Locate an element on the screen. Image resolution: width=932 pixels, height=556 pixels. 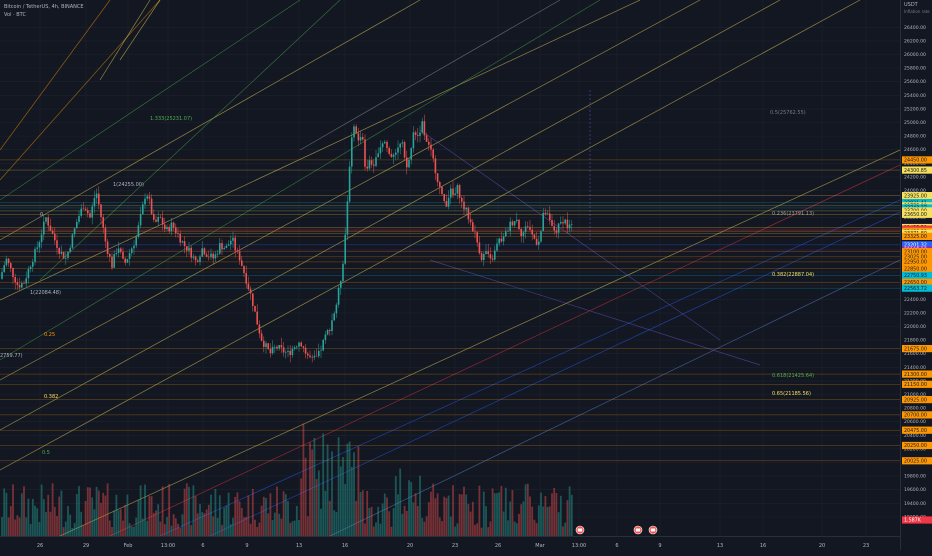
fib-annotation: 2759.77) is located at coordinates (11, 356).